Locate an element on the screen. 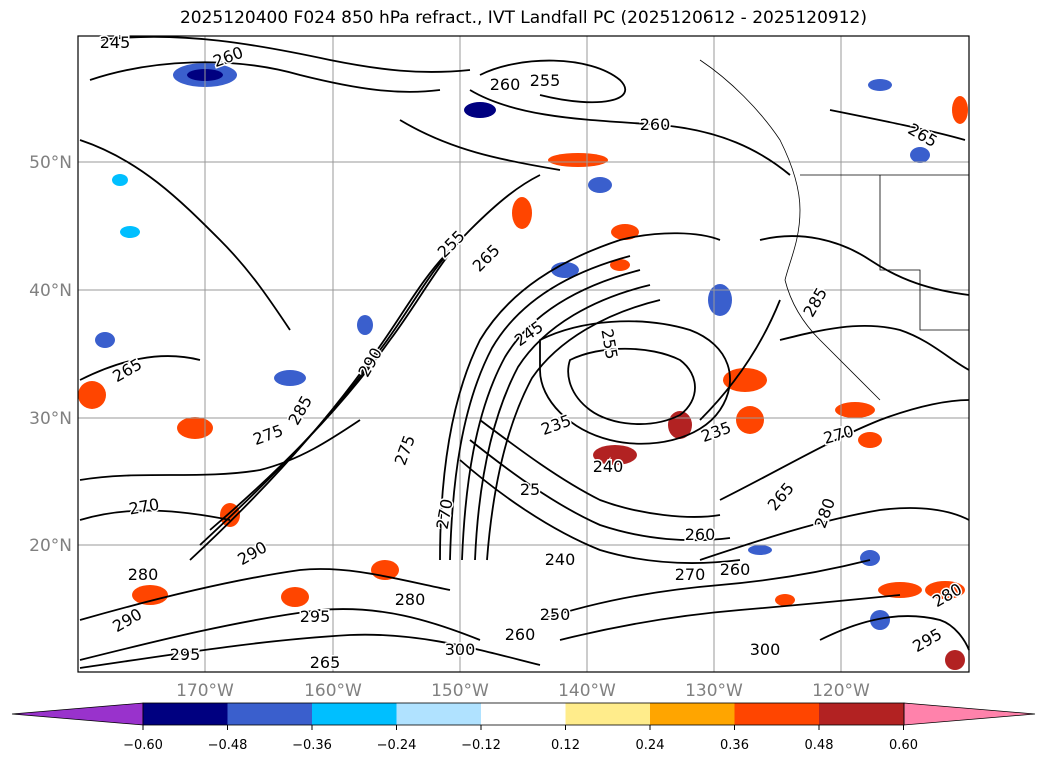 This screenshot has height=765, width=1047. coastline is located at coordinates (834, 230).